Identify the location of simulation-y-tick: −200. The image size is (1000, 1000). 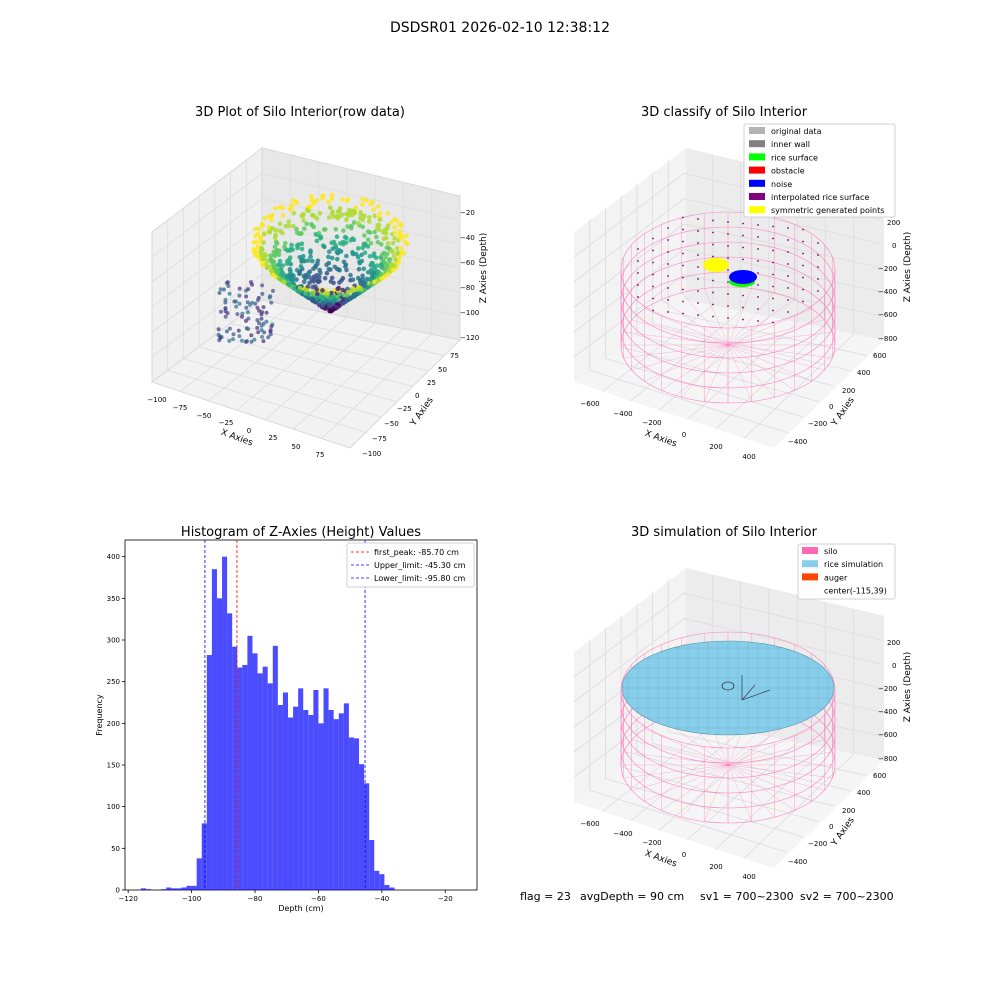
(817, 844).